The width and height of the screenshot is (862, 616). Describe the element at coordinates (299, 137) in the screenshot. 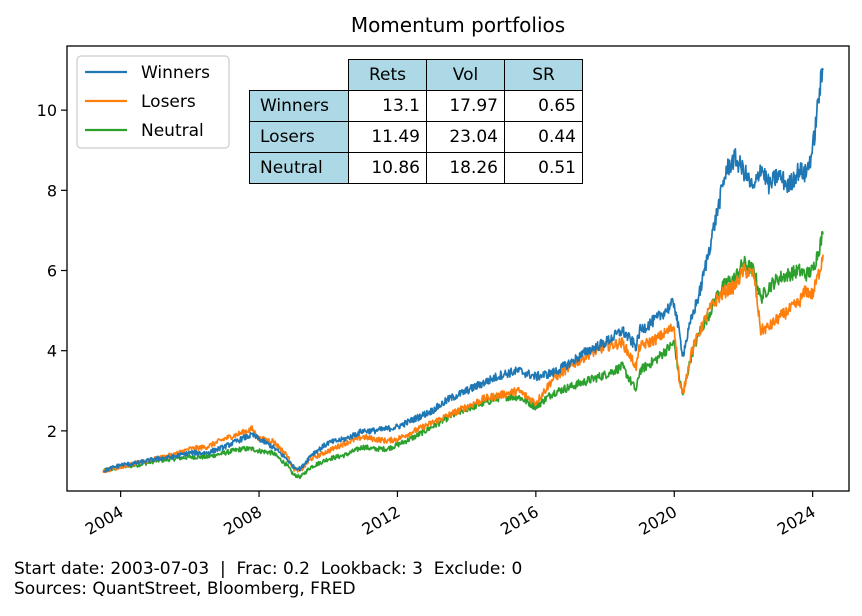

I see `row-label-losers: Losers` at that location.